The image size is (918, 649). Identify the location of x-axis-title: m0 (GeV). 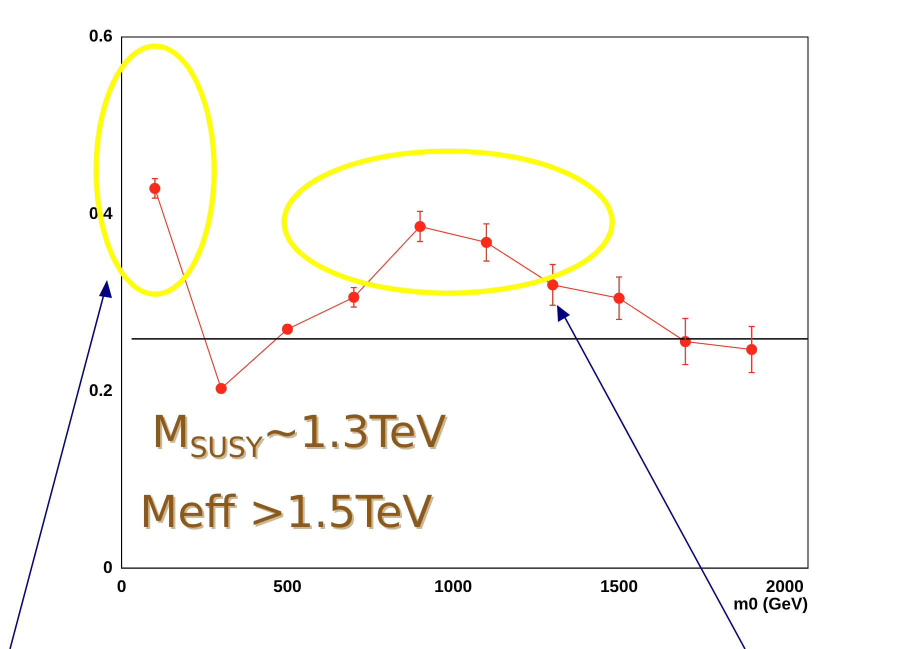
(770, 604).